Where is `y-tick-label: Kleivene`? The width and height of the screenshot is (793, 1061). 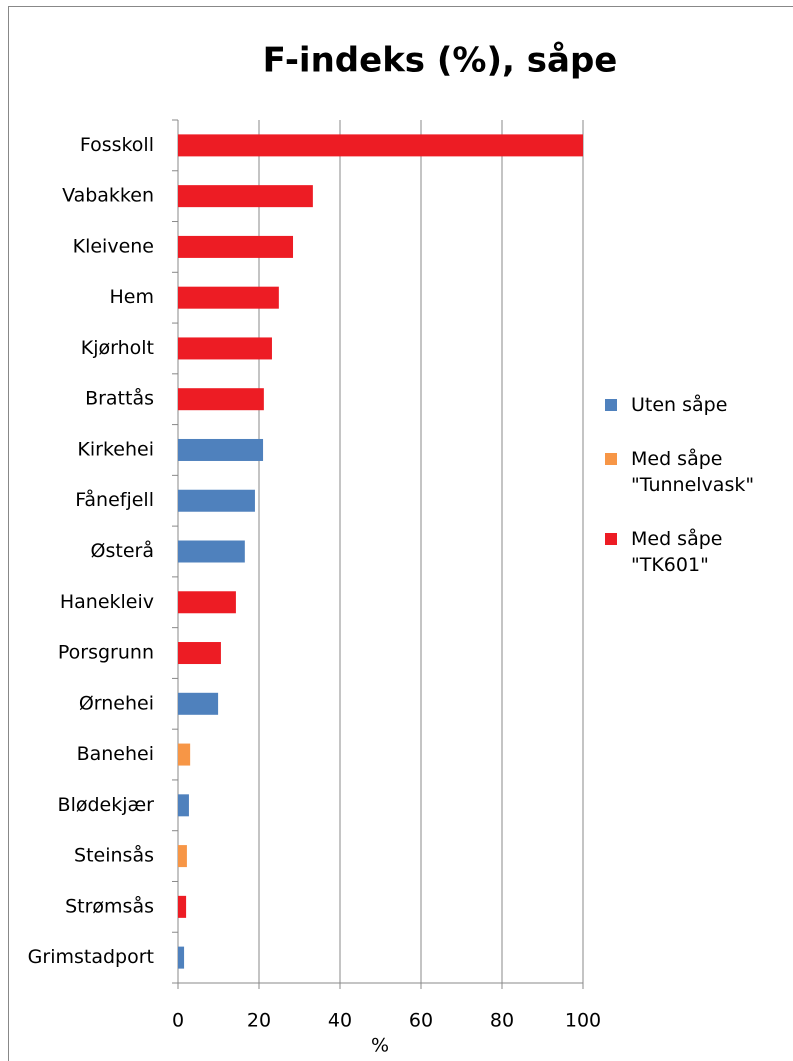 y-tick-label: Kleivene is located at coordinates (113, 246).